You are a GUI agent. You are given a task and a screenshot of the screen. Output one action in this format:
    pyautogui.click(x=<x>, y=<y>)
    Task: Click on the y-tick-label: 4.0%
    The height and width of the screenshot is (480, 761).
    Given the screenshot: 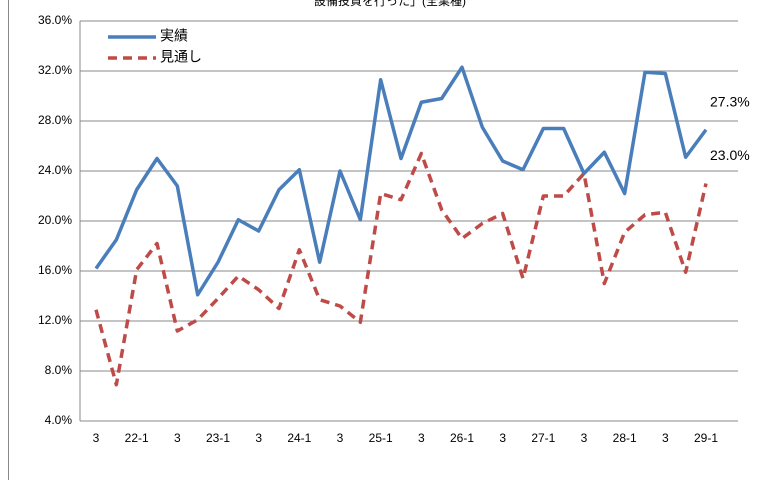 What is the action you would take?
    pyautogui.click(x=59, y=420)
    